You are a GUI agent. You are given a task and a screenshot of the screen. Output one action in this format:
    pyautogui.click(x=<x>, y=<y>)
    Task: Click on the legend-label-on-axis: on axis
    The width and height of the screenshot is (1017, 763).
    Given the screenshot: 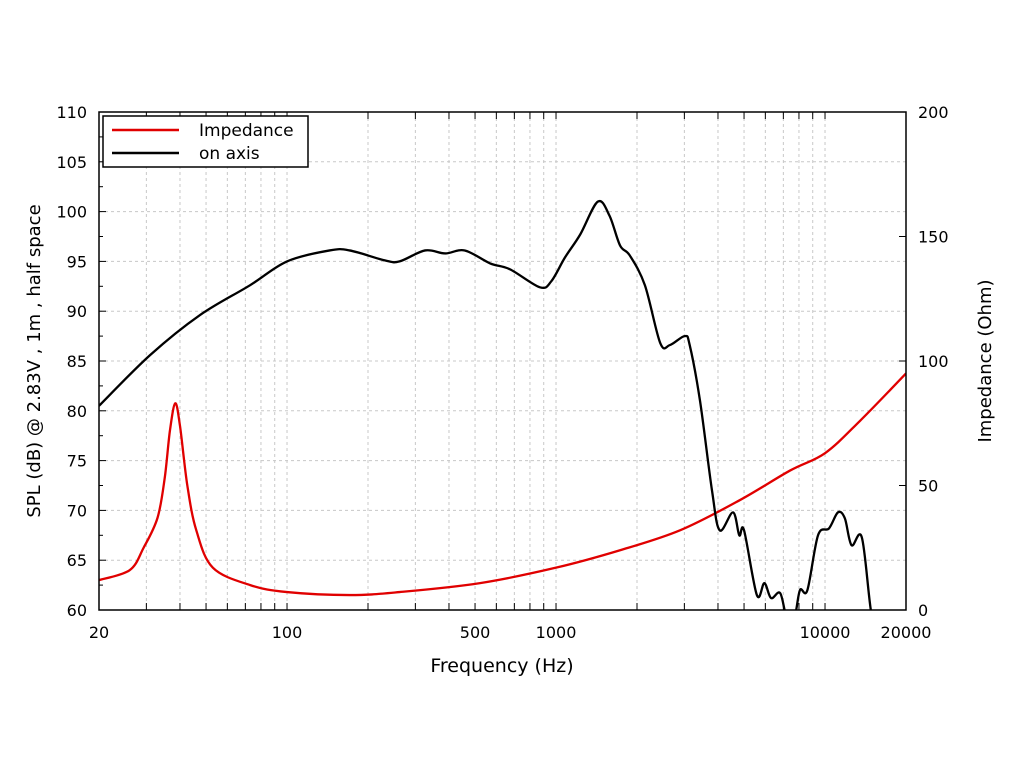 What is the action you would take?
    pyautogui.click(x=229, y=154)
    